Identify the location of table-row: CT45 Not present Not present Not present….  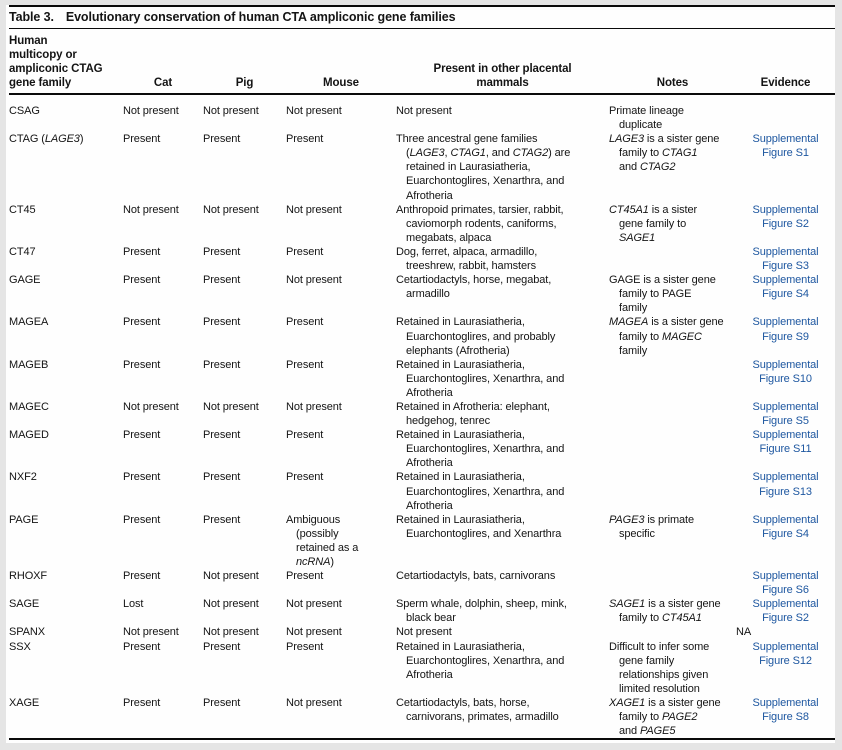
(422, 224).